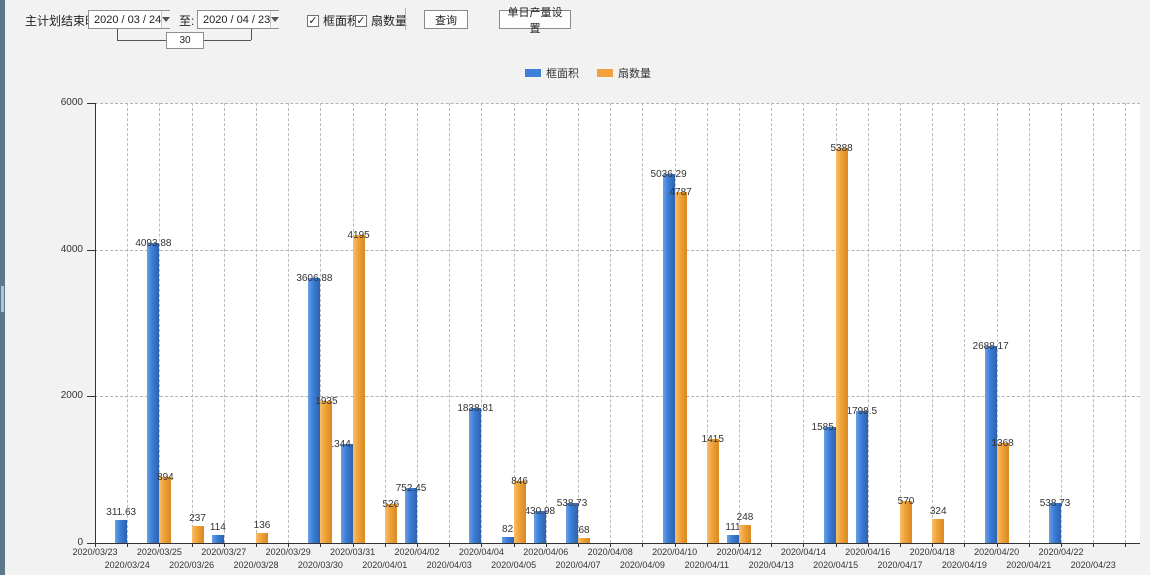 The width and height of the screenshot is (1150, 575). I want to click on x-tick-label: 2020/04/13, so click(771, 565).